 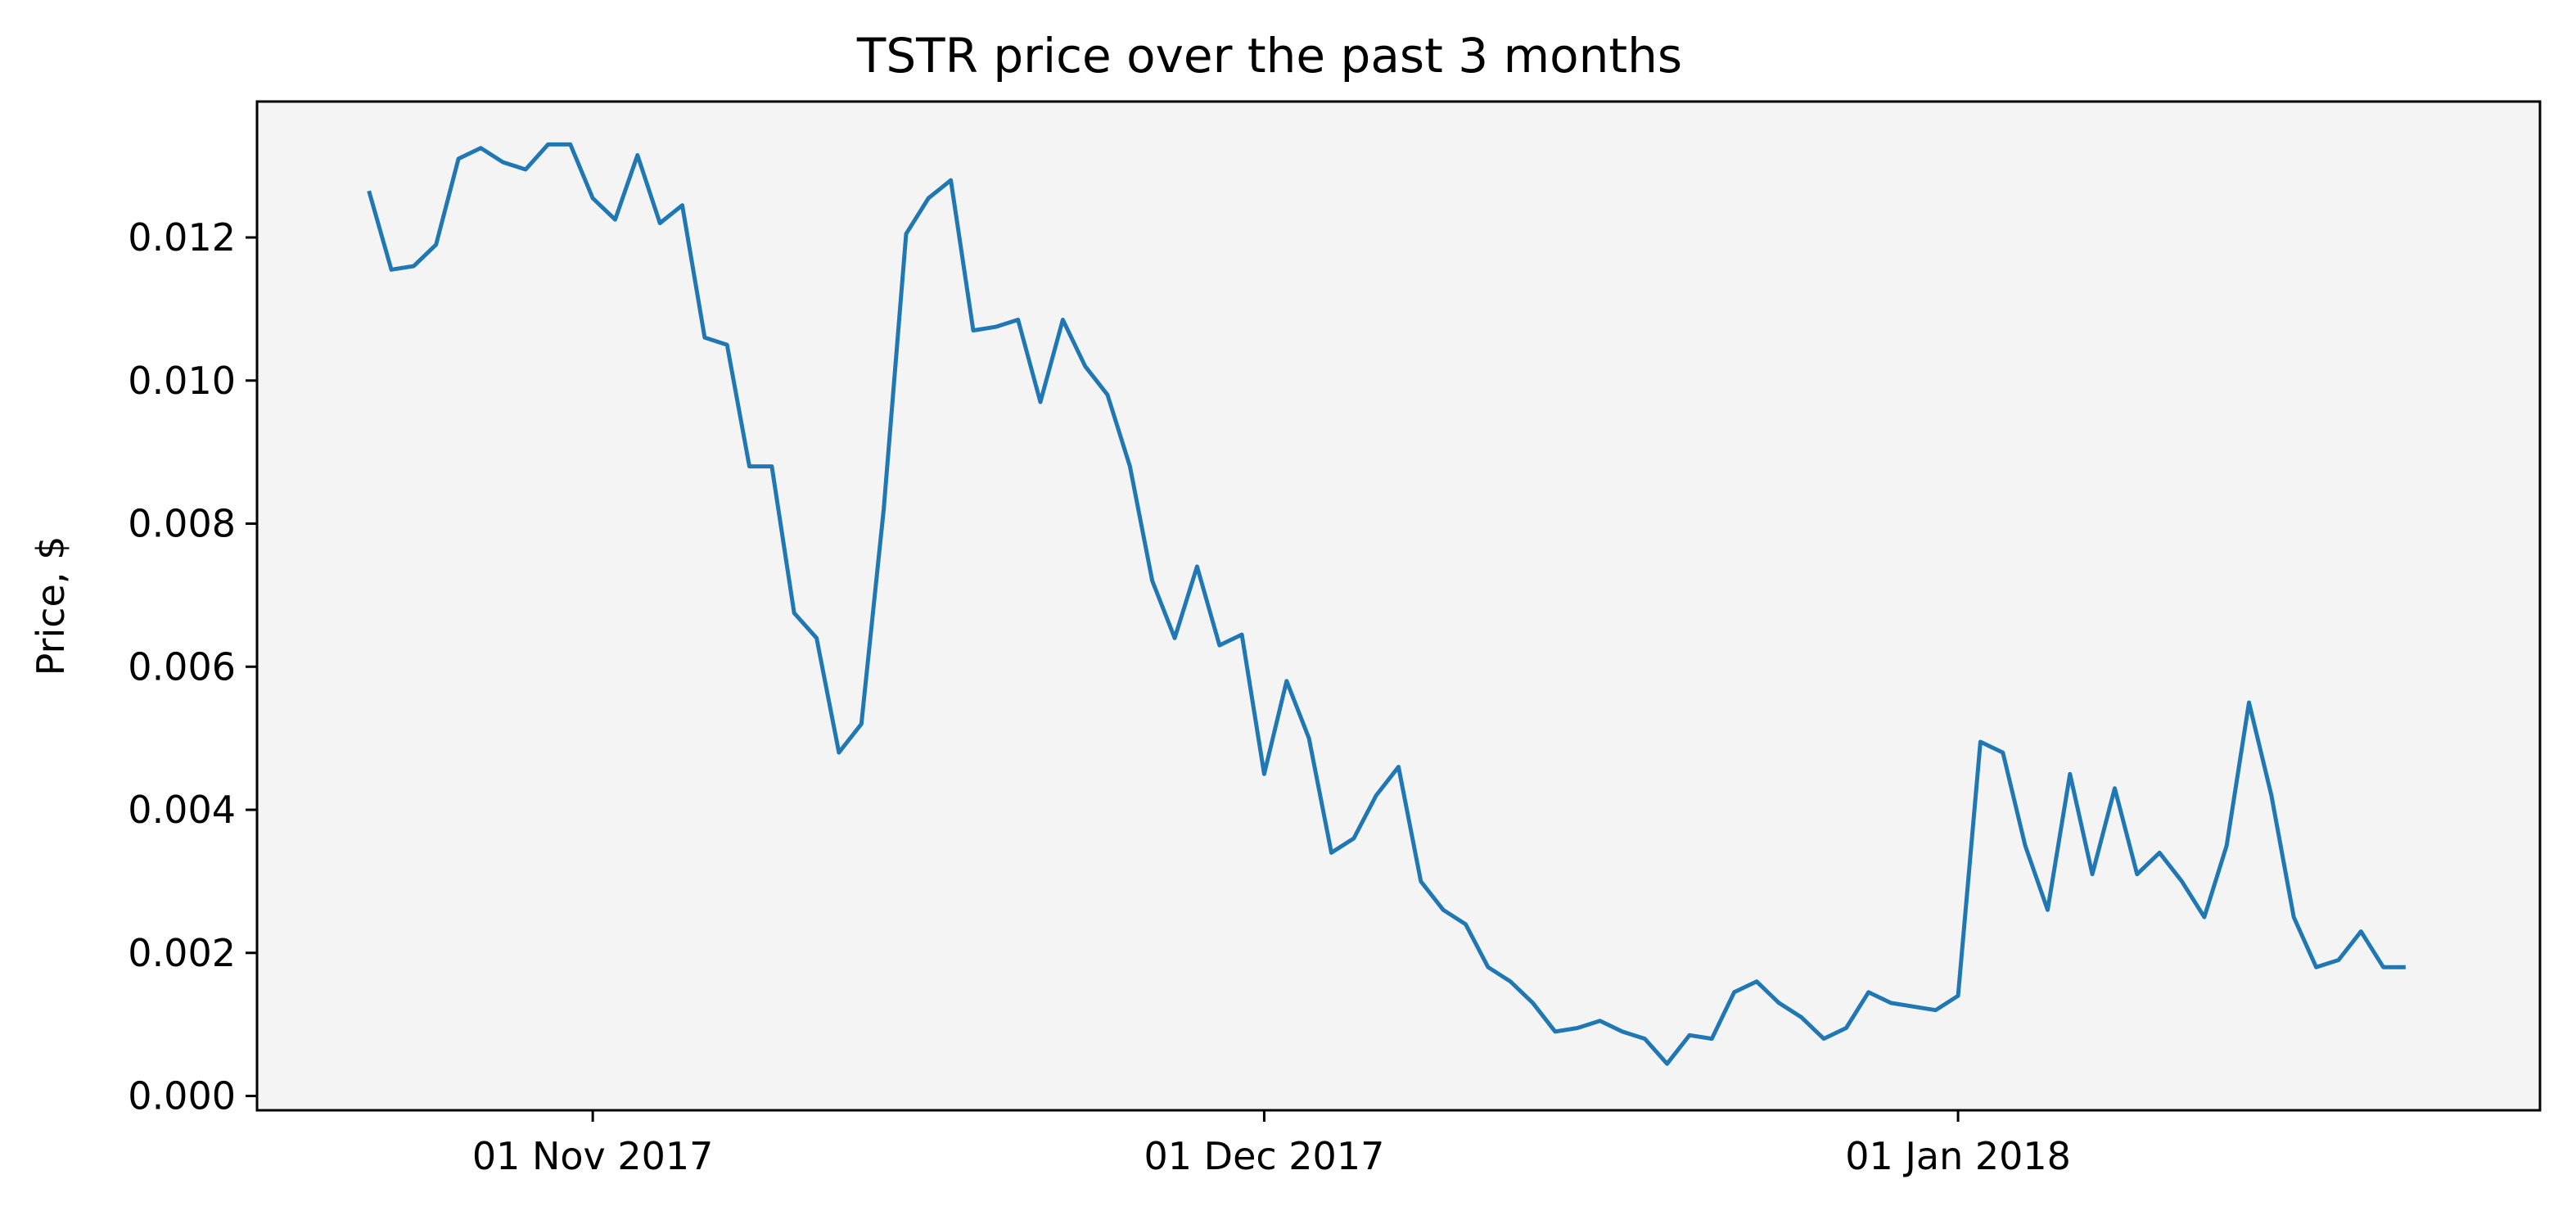 I want to click on y-tick-label: 0.008, so click(x=182, y=524).